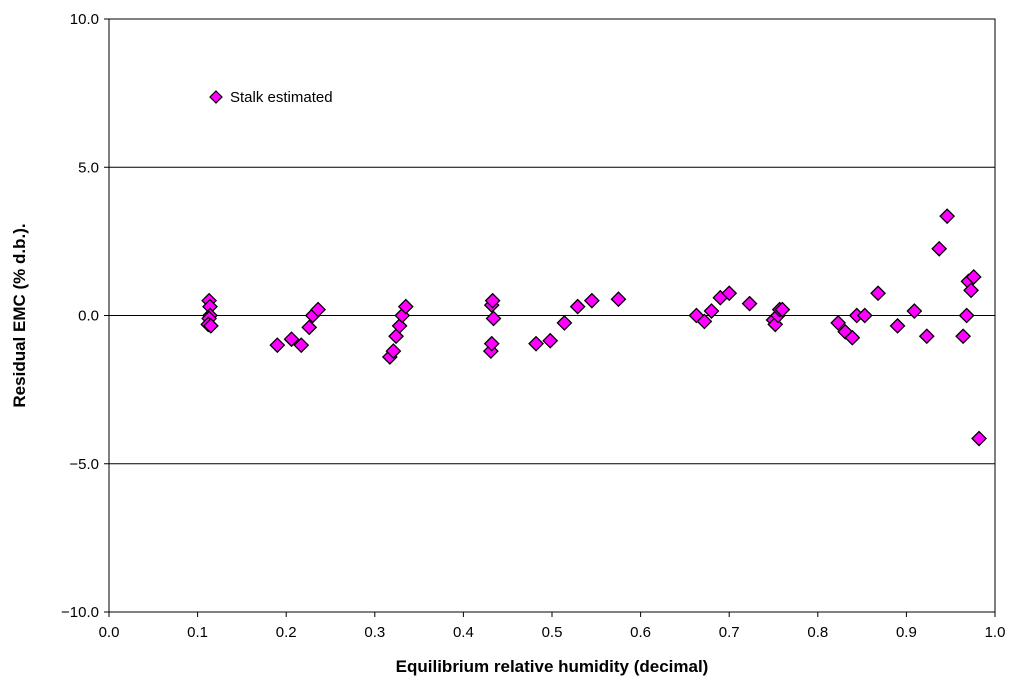 Image resolution: width=1011 pixels, height=690 pixels. Describe the element at coordinates (88, 316) in the screenshot. I see `y-tick-label: 0.0` at that location.